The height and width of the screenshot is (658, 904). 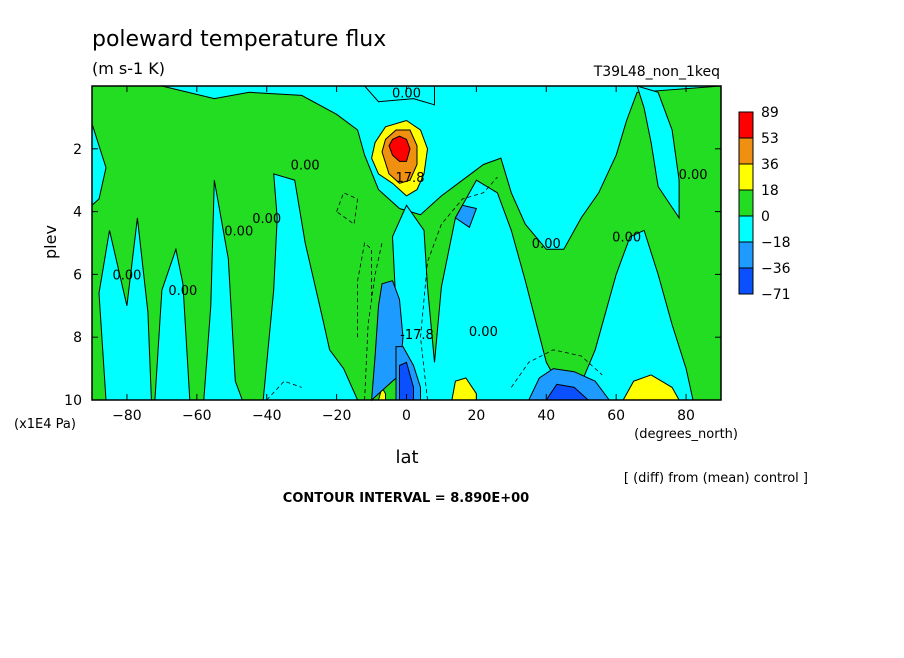 I want to click on y-tick-label: 10, so click(x=73, y=401).